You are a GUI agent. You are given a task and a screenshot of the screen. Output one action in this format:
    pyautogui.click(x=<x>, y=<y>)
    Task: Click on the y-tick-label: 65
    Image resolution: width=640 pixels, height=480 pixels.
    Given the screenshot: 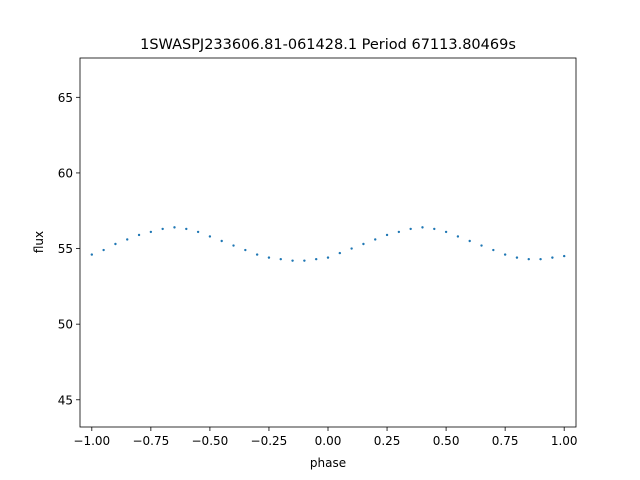 What is the action you would take?
    pyautogui.click(x=65, y=98)
    